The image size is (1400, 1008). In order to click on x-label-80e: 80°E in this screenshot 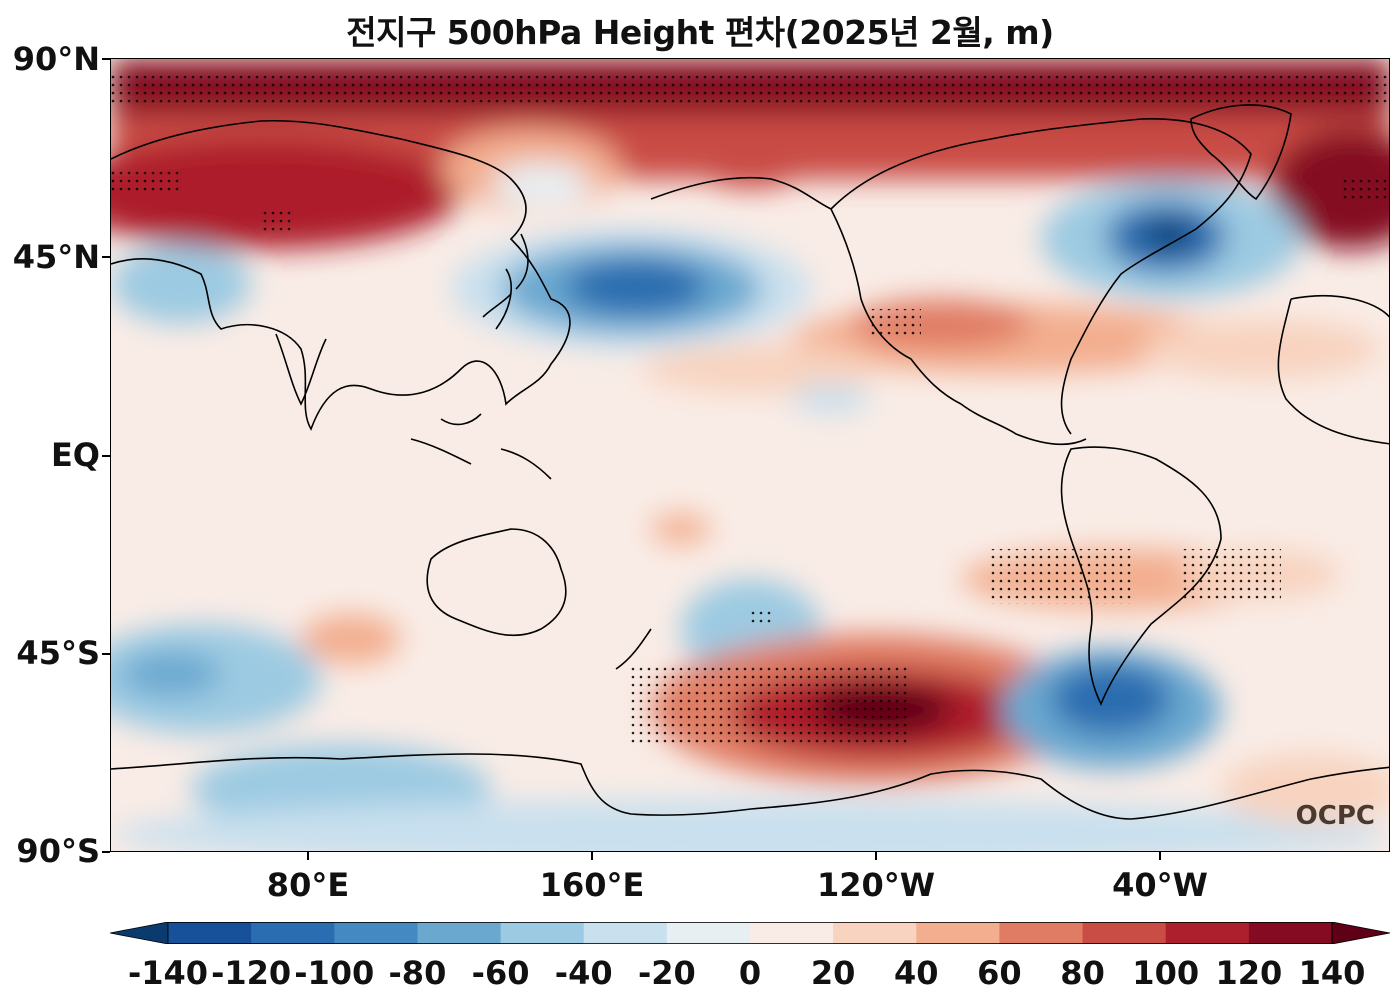, I will do `click(308, 885)`.